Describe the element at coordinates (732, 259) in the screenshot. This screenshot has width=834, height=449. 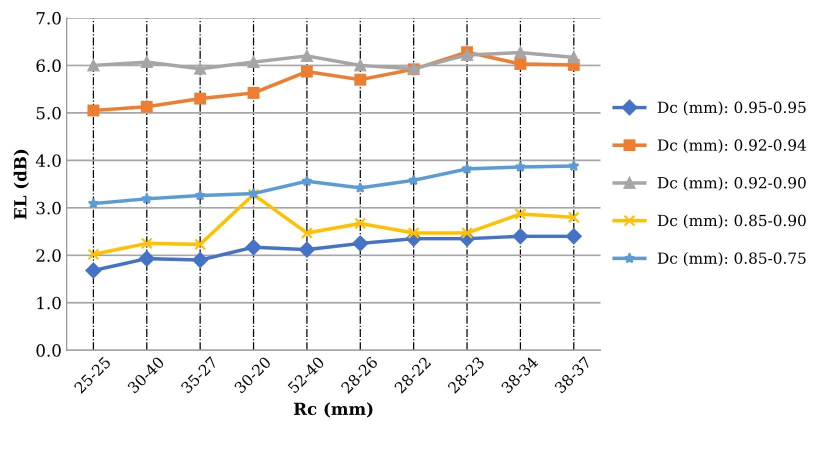
I see `legend-label: Dc (mm): 0.85-0.75` at that location.